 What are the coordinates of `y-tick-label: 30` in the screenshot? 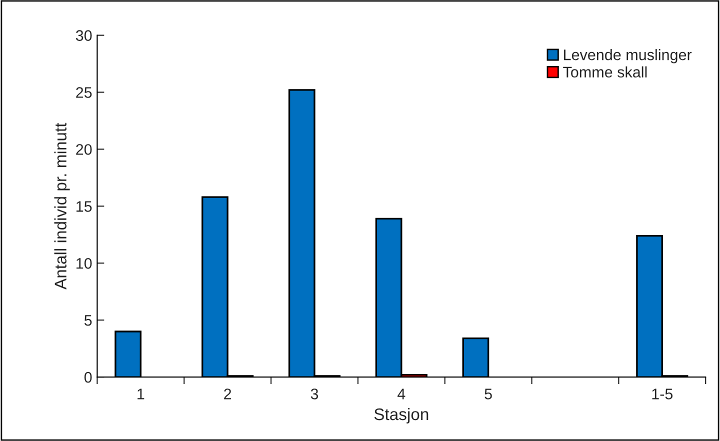 It's located at (84, 35).